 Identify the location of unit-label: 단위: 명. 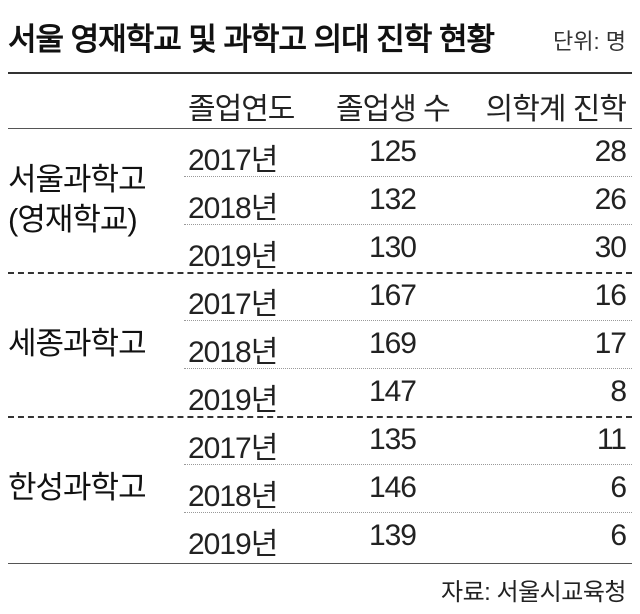
(589, 41).